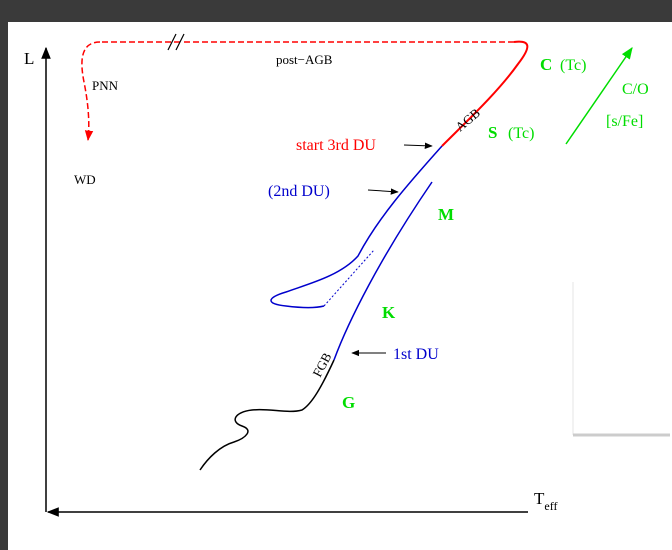 The height and width of the screenshot is (550, 672). I want to click on wd-label: WD, so click(85, 179).